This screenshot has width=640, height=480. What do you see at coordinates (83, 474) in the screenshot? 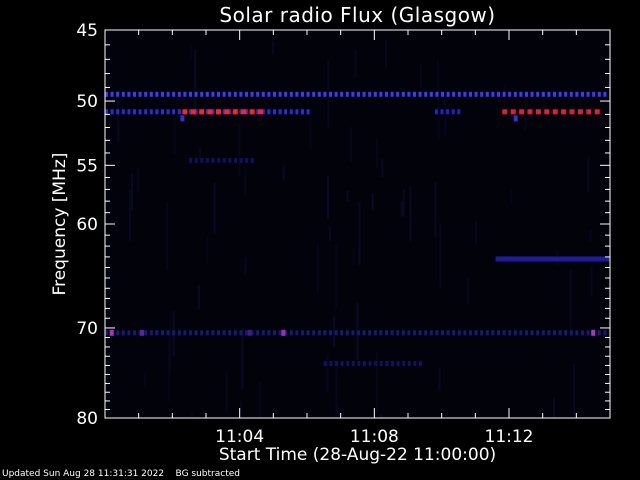
I see `updated-timestamp: Updated Sun Aug 28 11:31:31 2022` at bounding box center [83, 474].